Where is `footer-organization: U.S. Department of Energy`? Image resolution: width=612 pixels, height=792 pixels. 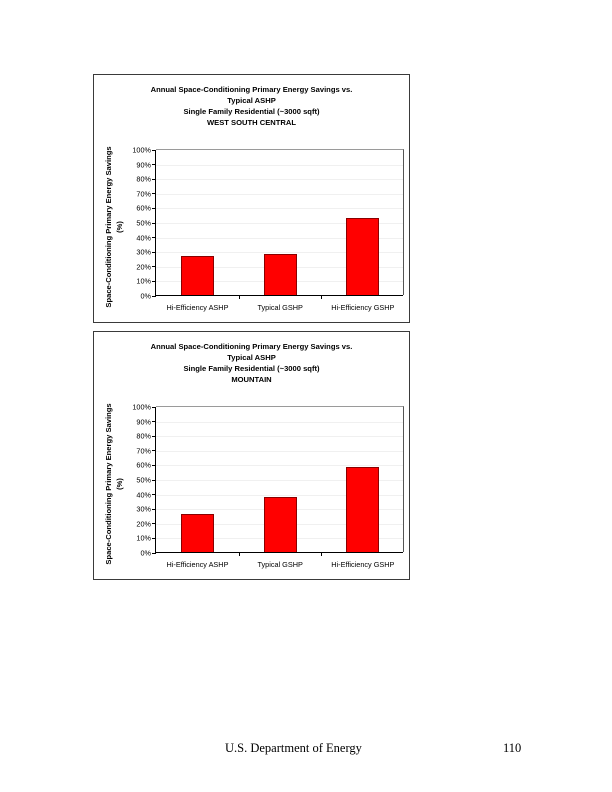
footer-organization: U.S. Department of Energy is located at coordinates (293, 748).